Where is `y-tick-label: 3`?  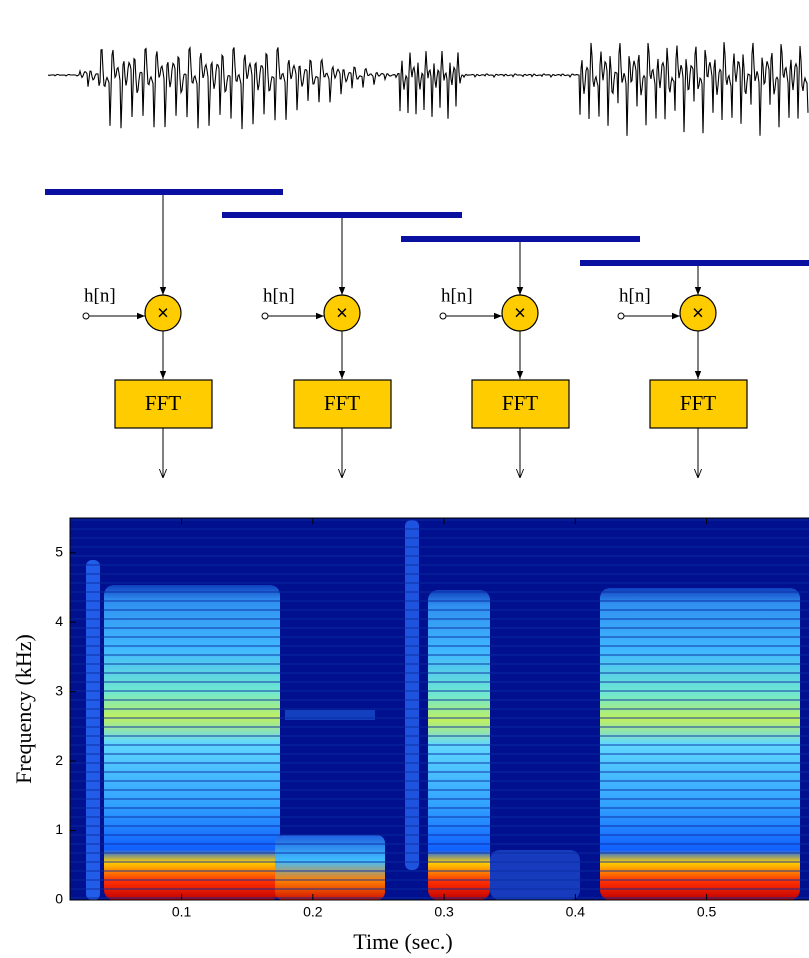
y-tick-label: 3 is located at coordinates (59, 690).